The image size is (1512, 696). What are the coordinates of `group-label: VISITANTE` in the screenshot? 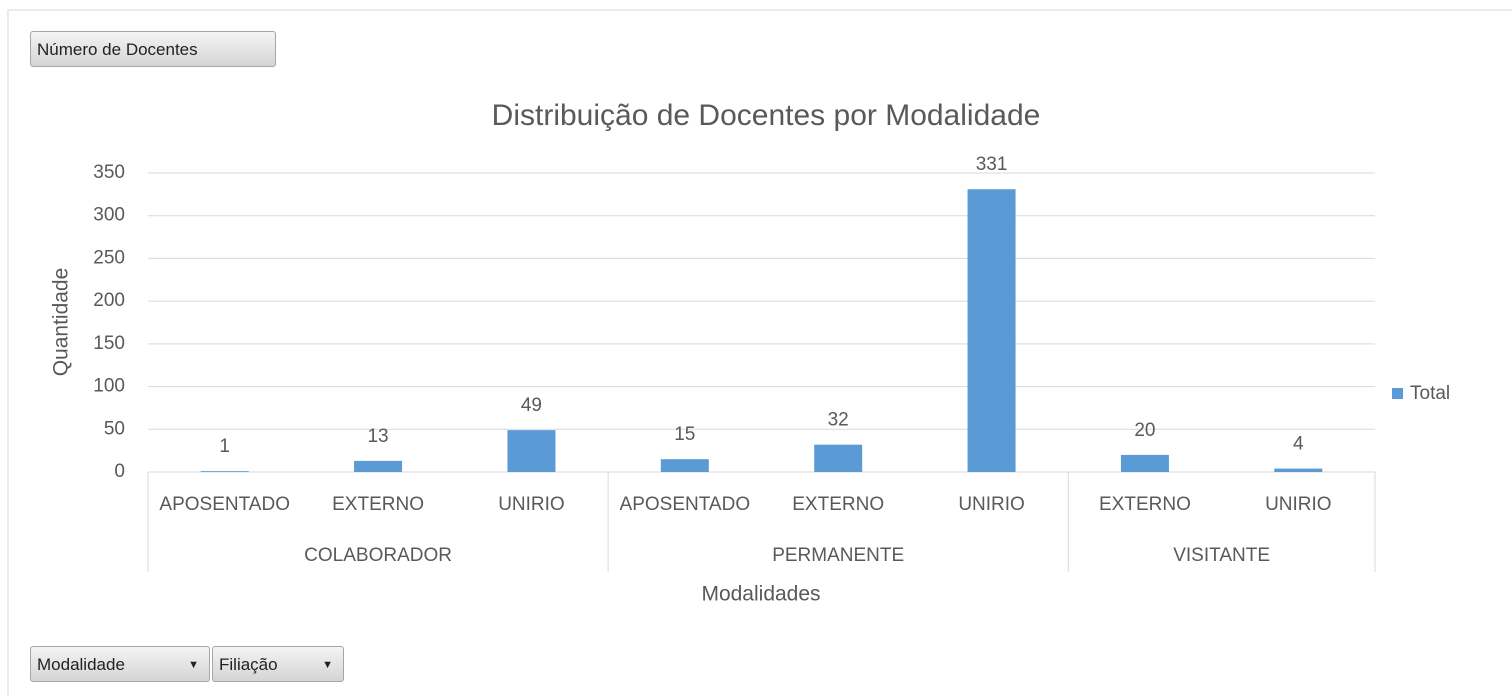 It's located at (1221, 555).